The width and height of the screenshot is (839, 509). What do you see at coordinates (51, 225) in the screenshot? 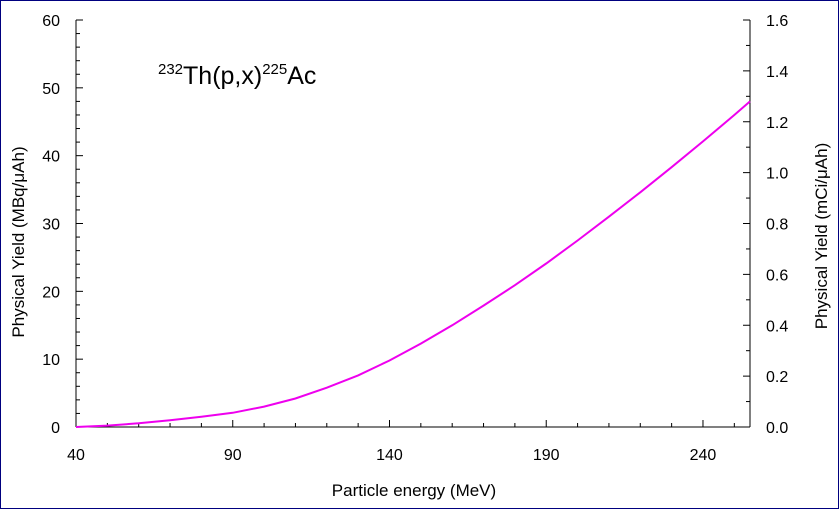
I see `y-tick-label: 30` at bounding box center [51, 225].